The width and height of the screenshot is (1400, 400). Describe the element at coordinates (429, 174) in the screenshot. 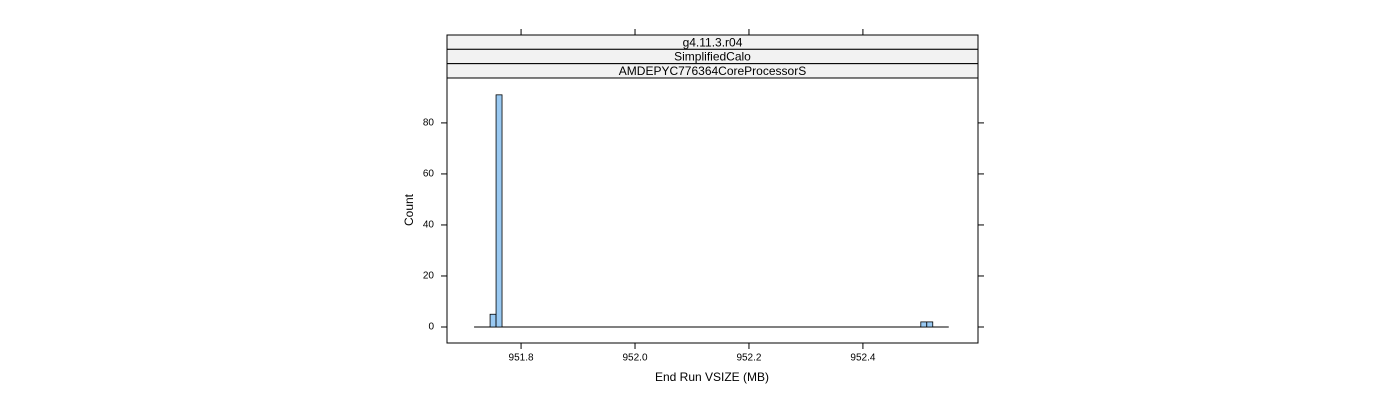

I see `y-tick-label: 60` at that location.